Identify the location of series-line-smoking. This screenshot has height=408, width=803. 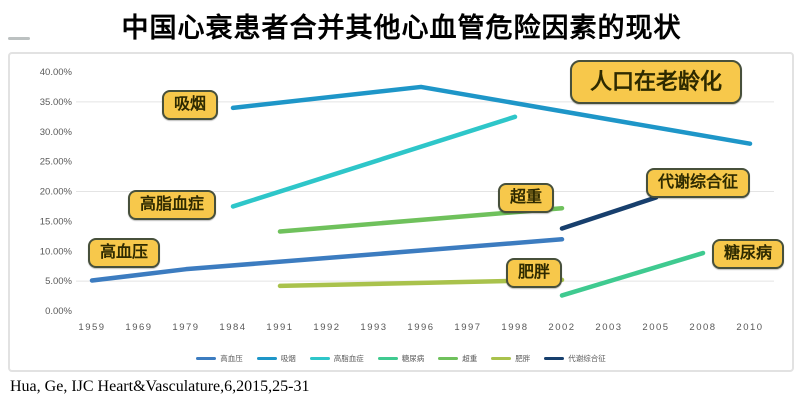
(491, 115).